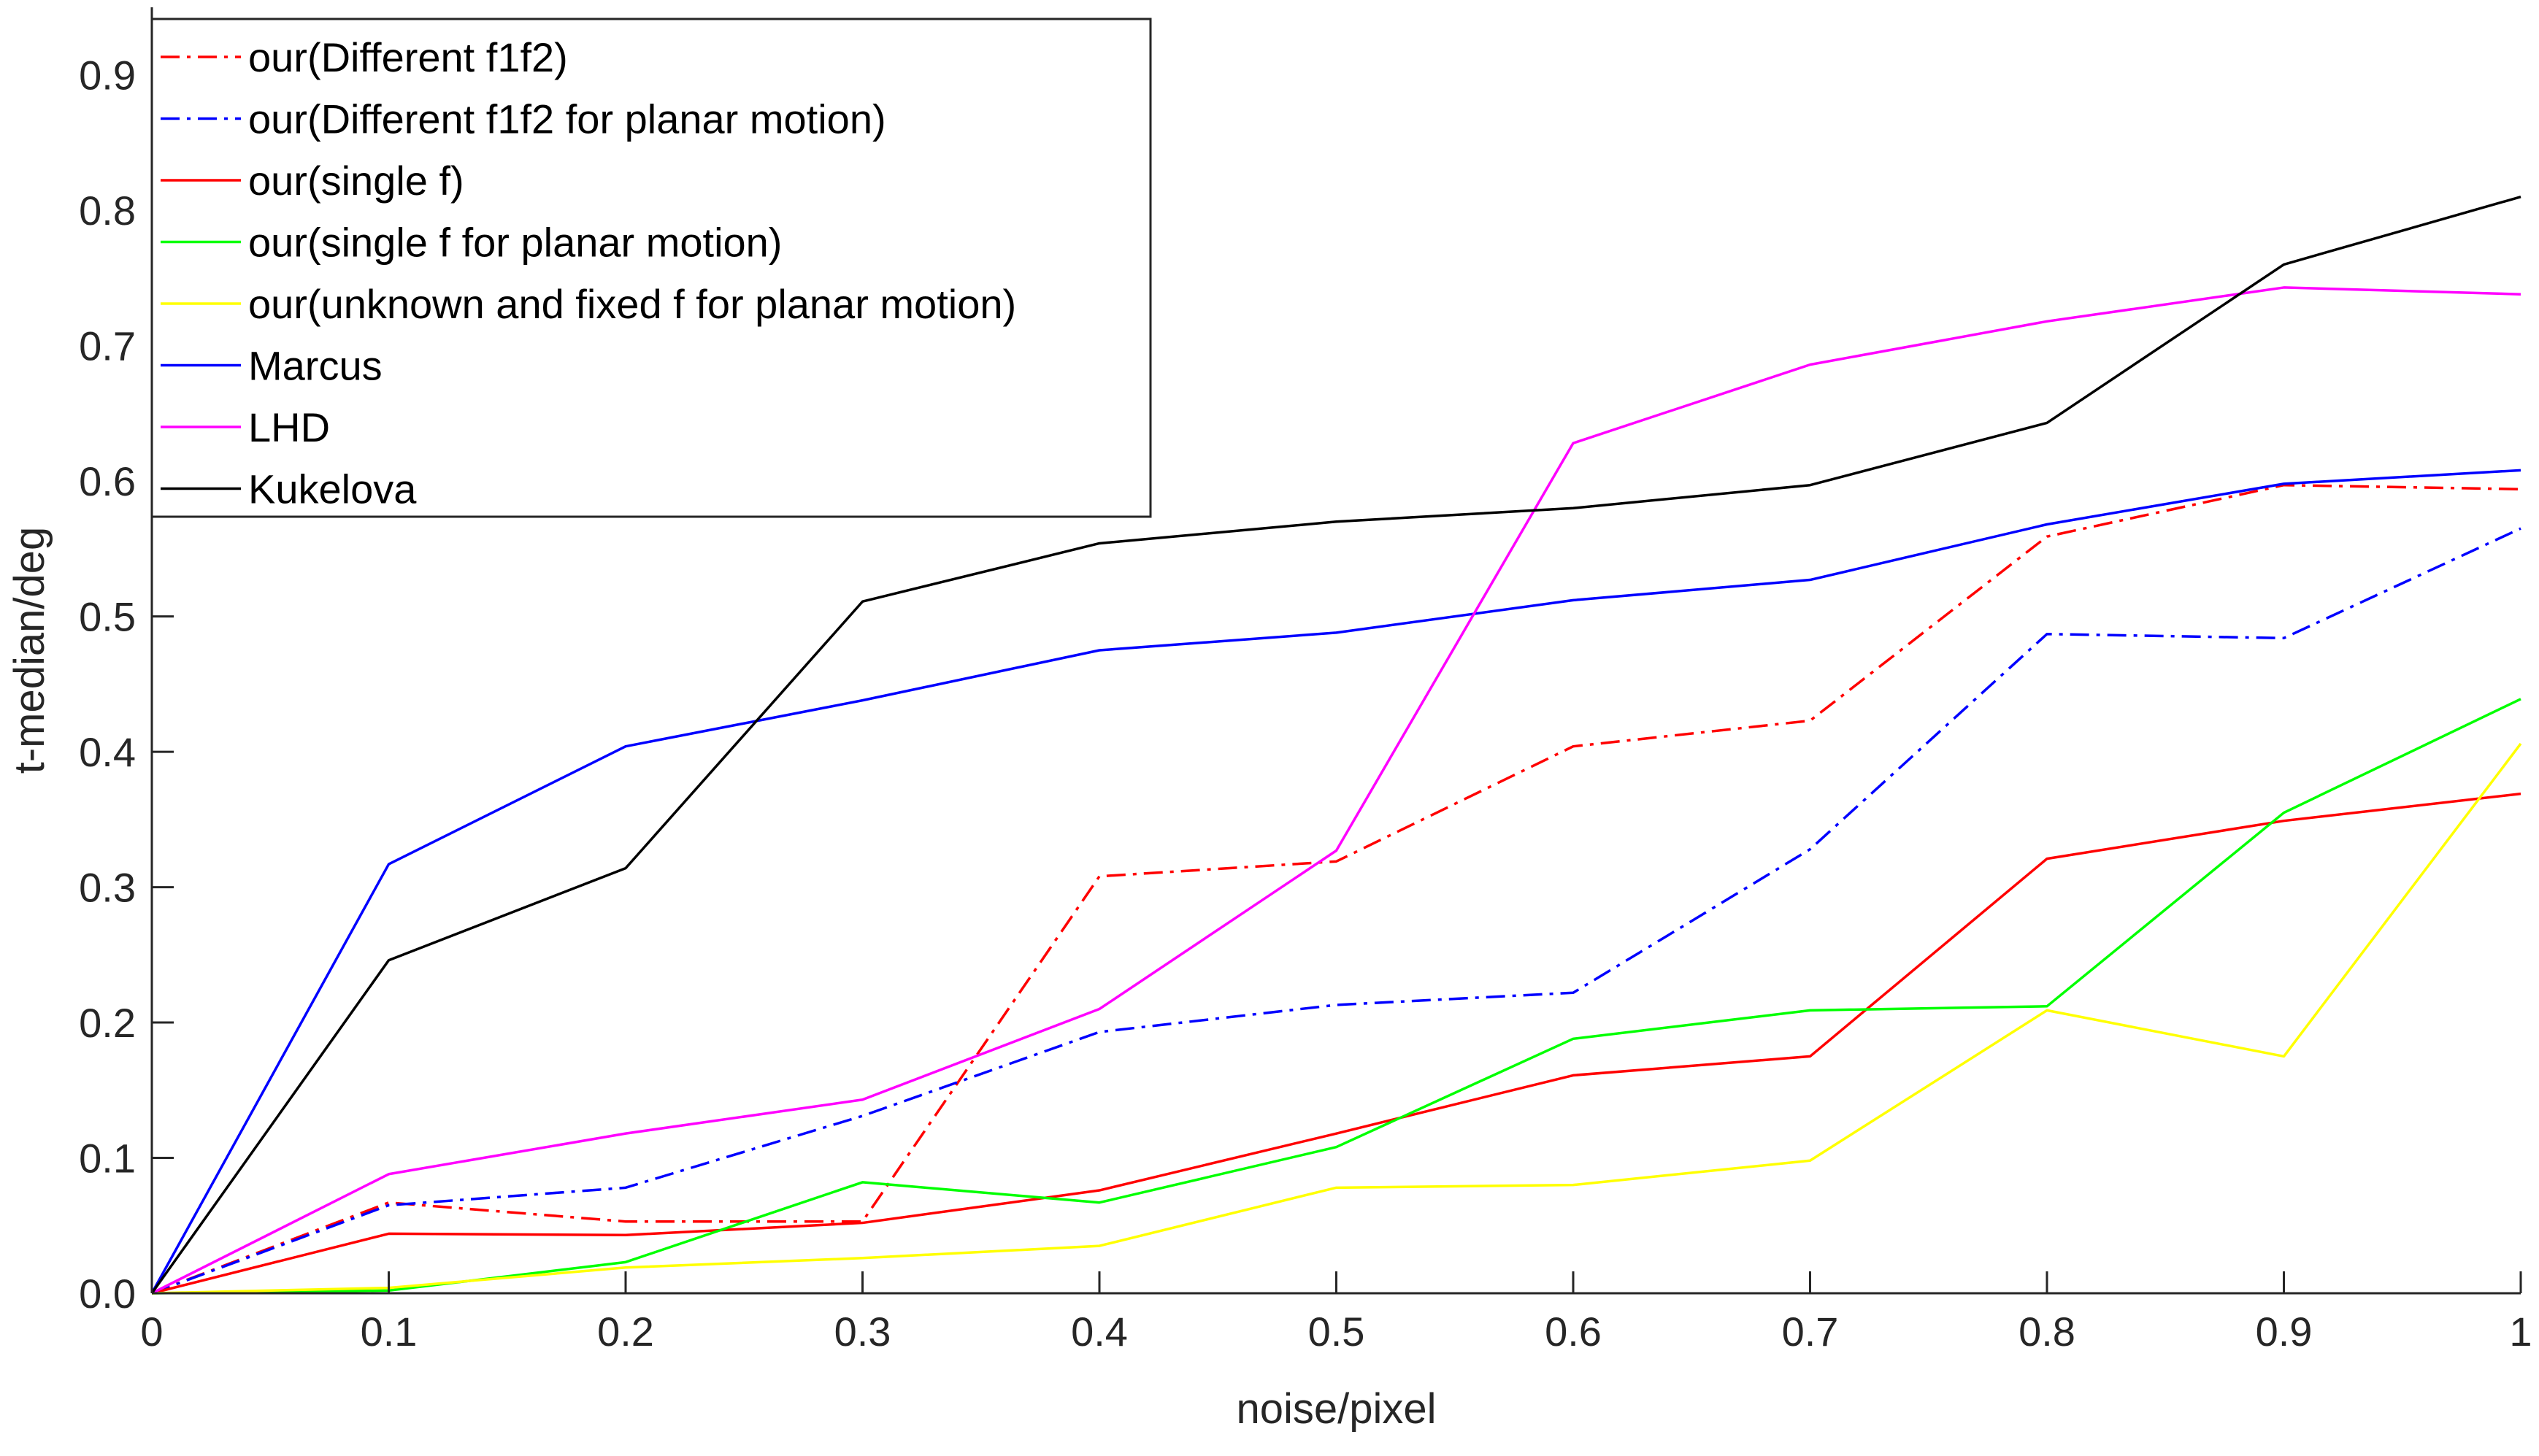 This screenshot has width=2539, height=1456. I want to click on legend-label: LHD, so click(289, 427).